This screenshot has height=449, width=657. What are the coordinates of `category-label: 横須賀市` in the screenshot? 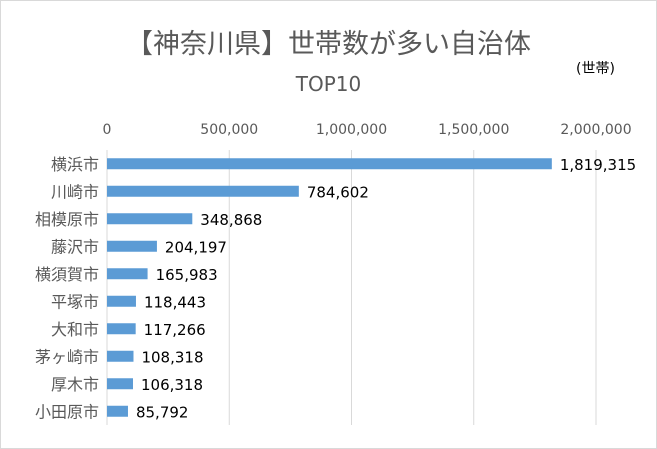 It's located at (67, 274).